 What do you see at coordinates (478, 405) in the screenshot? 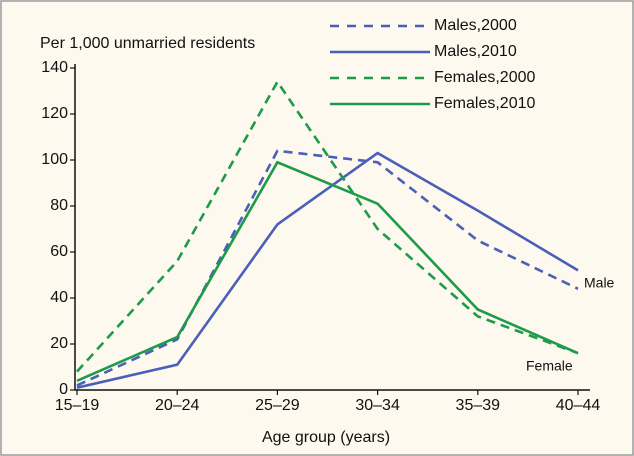
I see `x-tick-label: 35–39` at bounding box center [478, 405].